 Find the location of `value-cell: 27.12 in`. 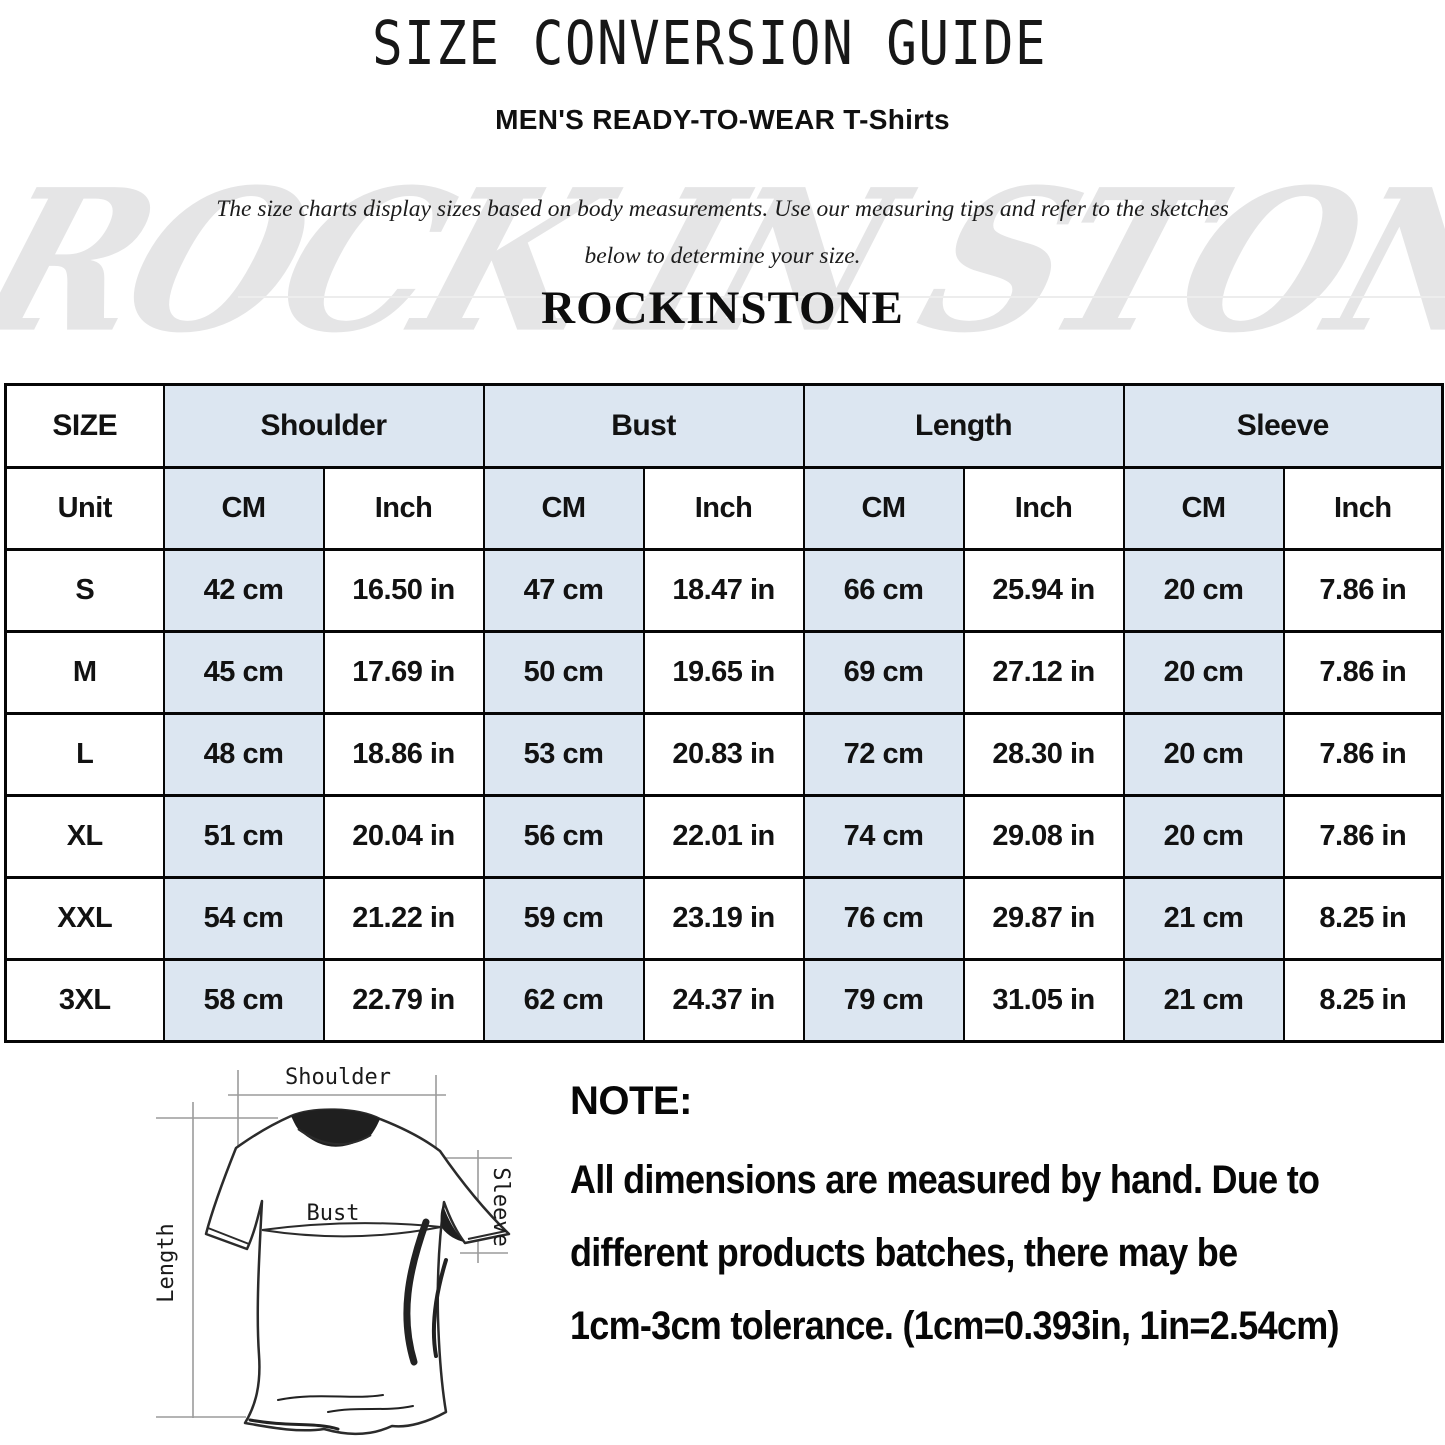

value-cell: 27.12 in is located at coordinates (1043, 672).